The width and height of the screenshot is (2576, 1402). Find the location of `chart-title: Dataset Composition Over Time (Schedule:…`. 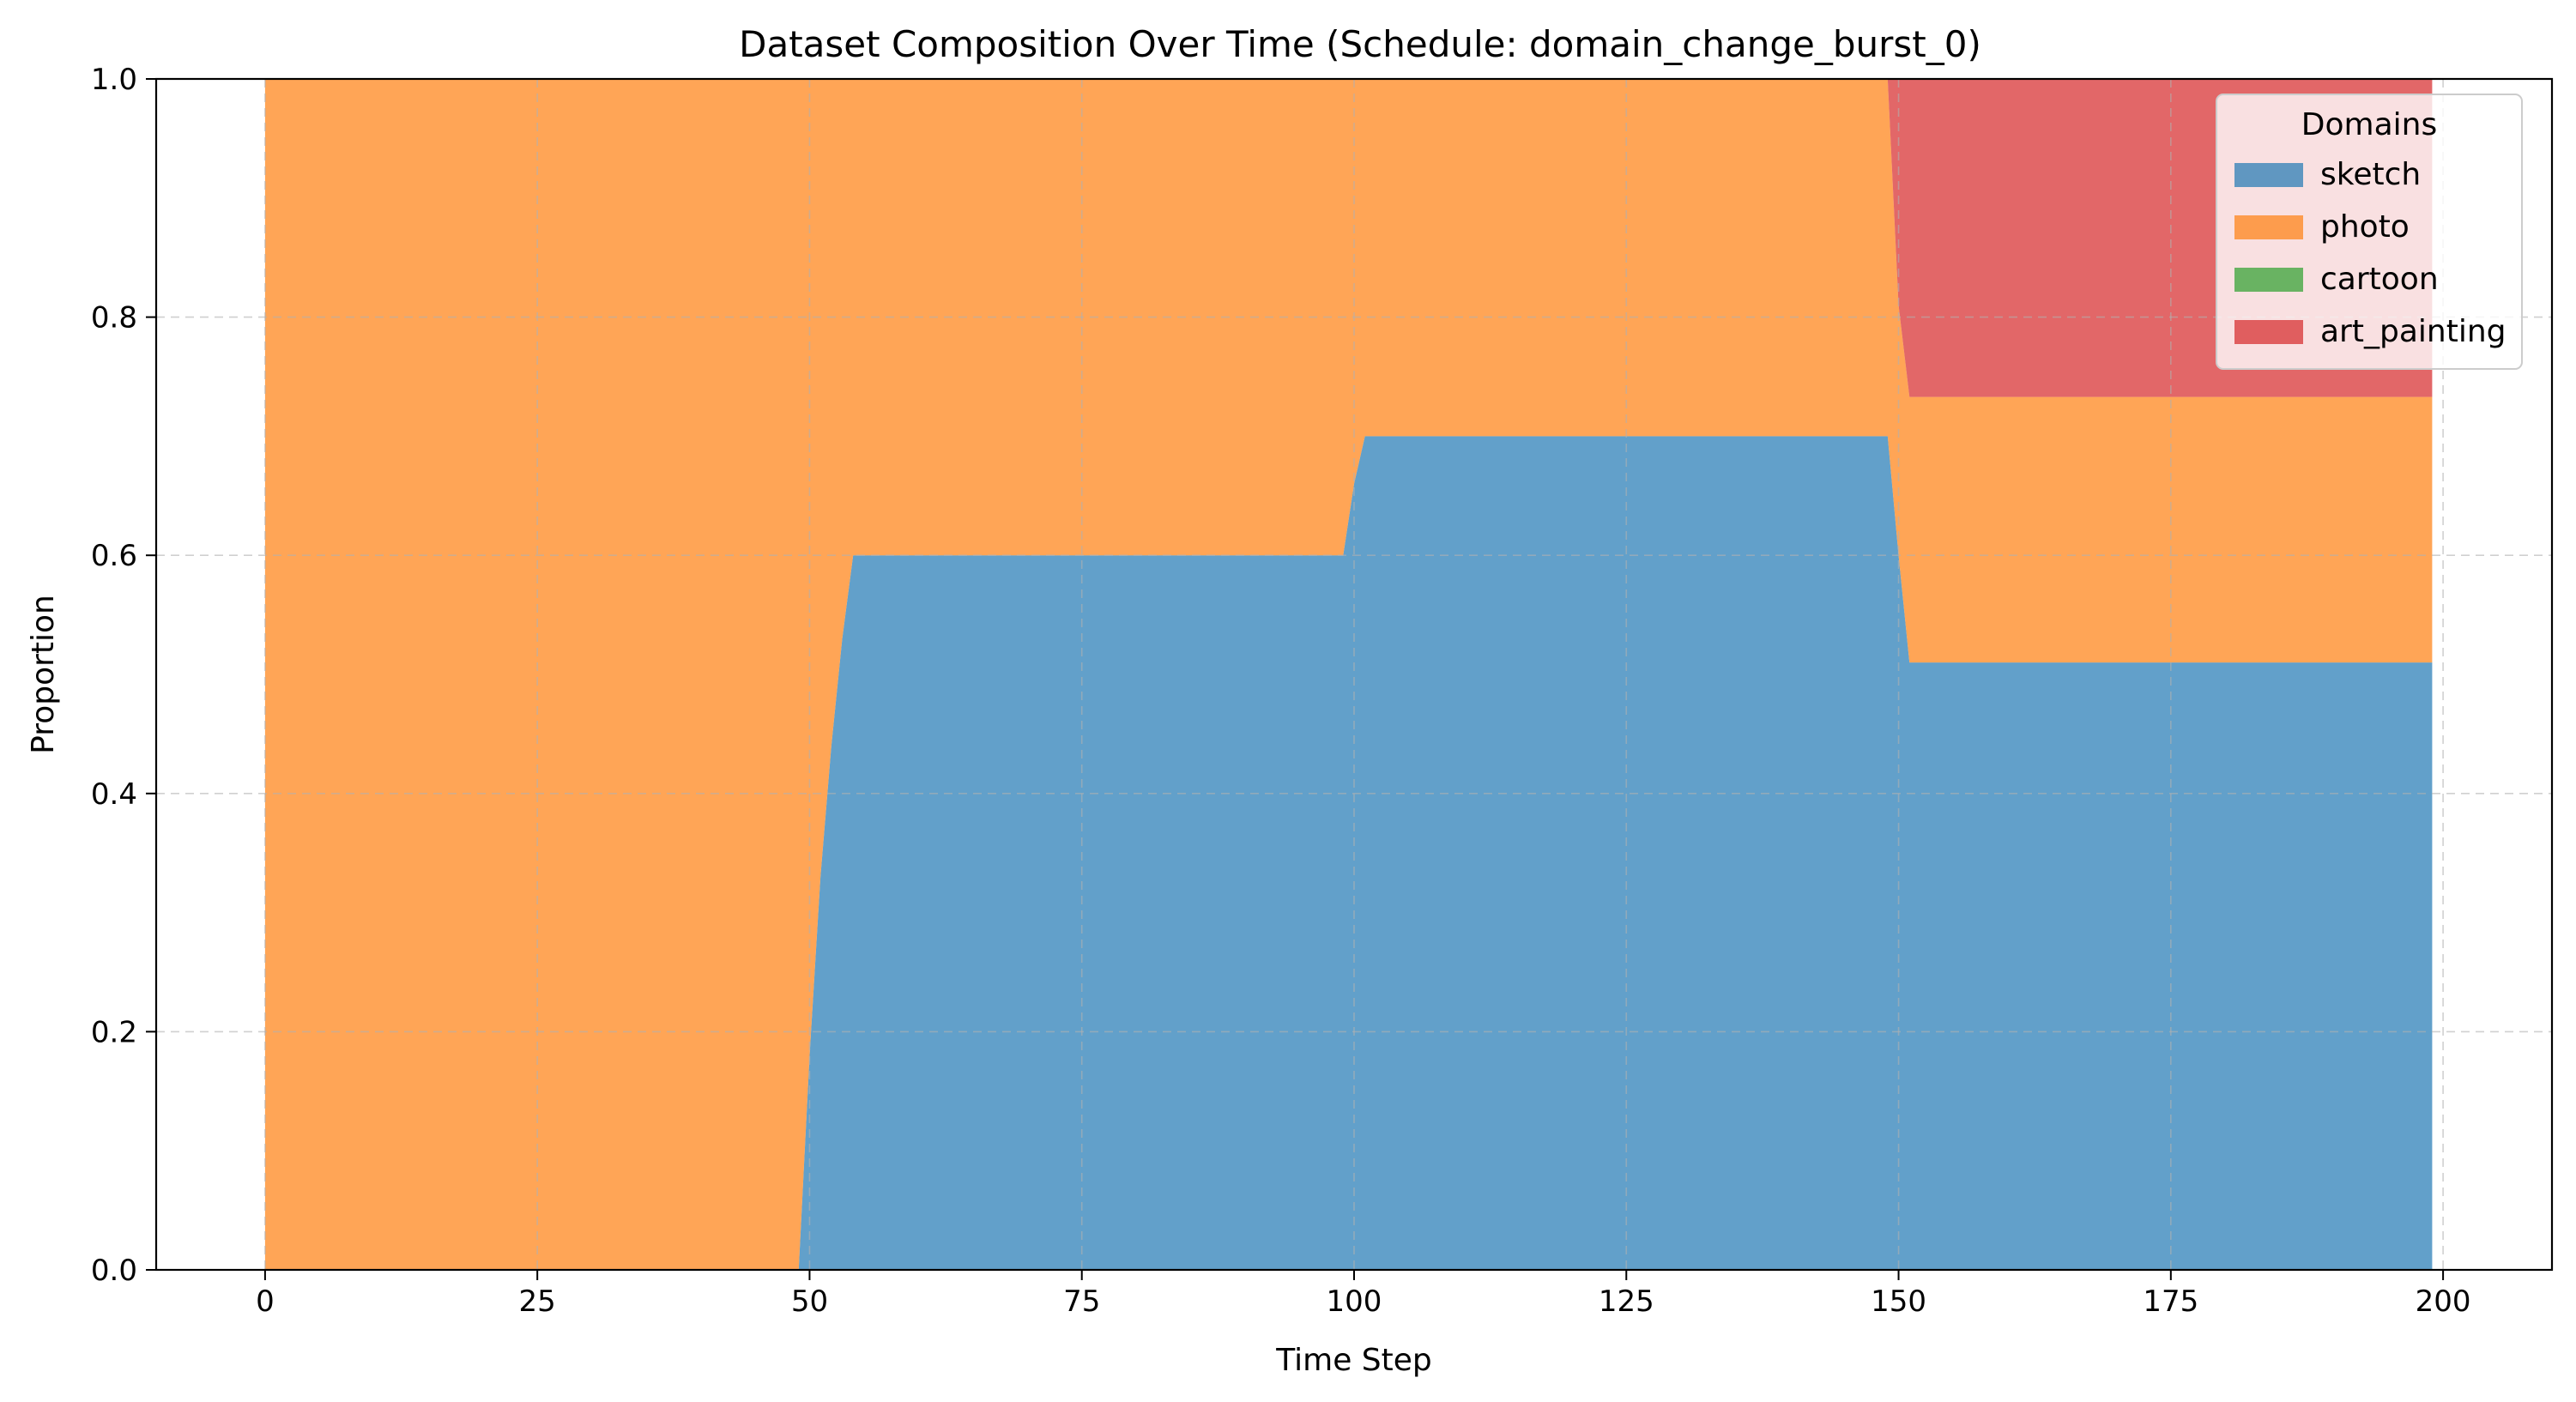

chart-title: Dataset Composition Over Time (Schedule:… is located at coordinates (1360, 44).